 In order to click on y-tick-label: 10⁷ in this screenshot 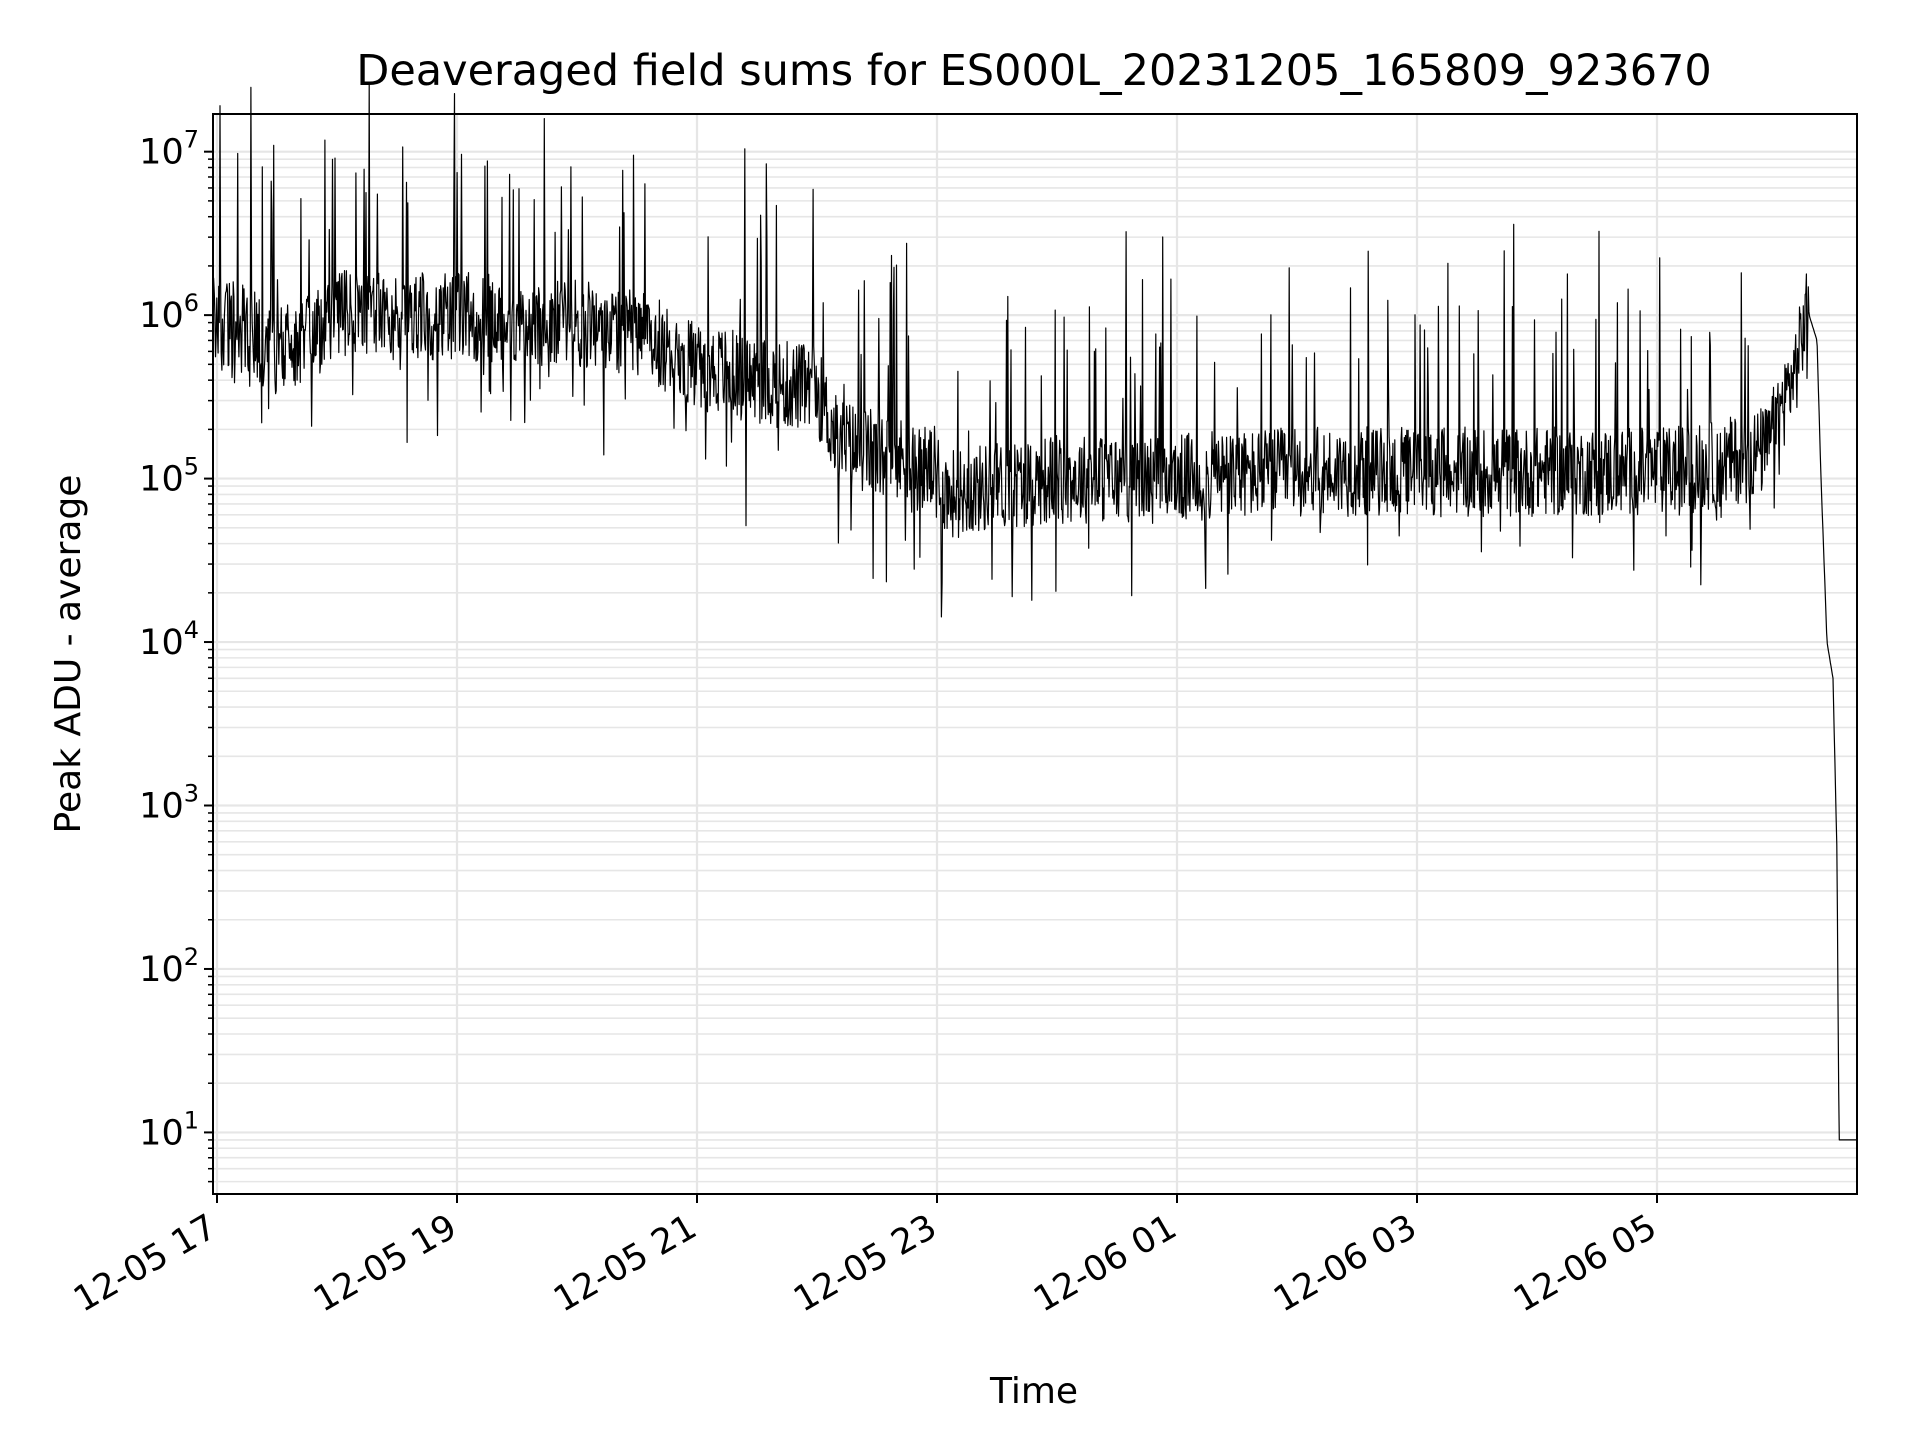, I will do `click(169, 149)`.